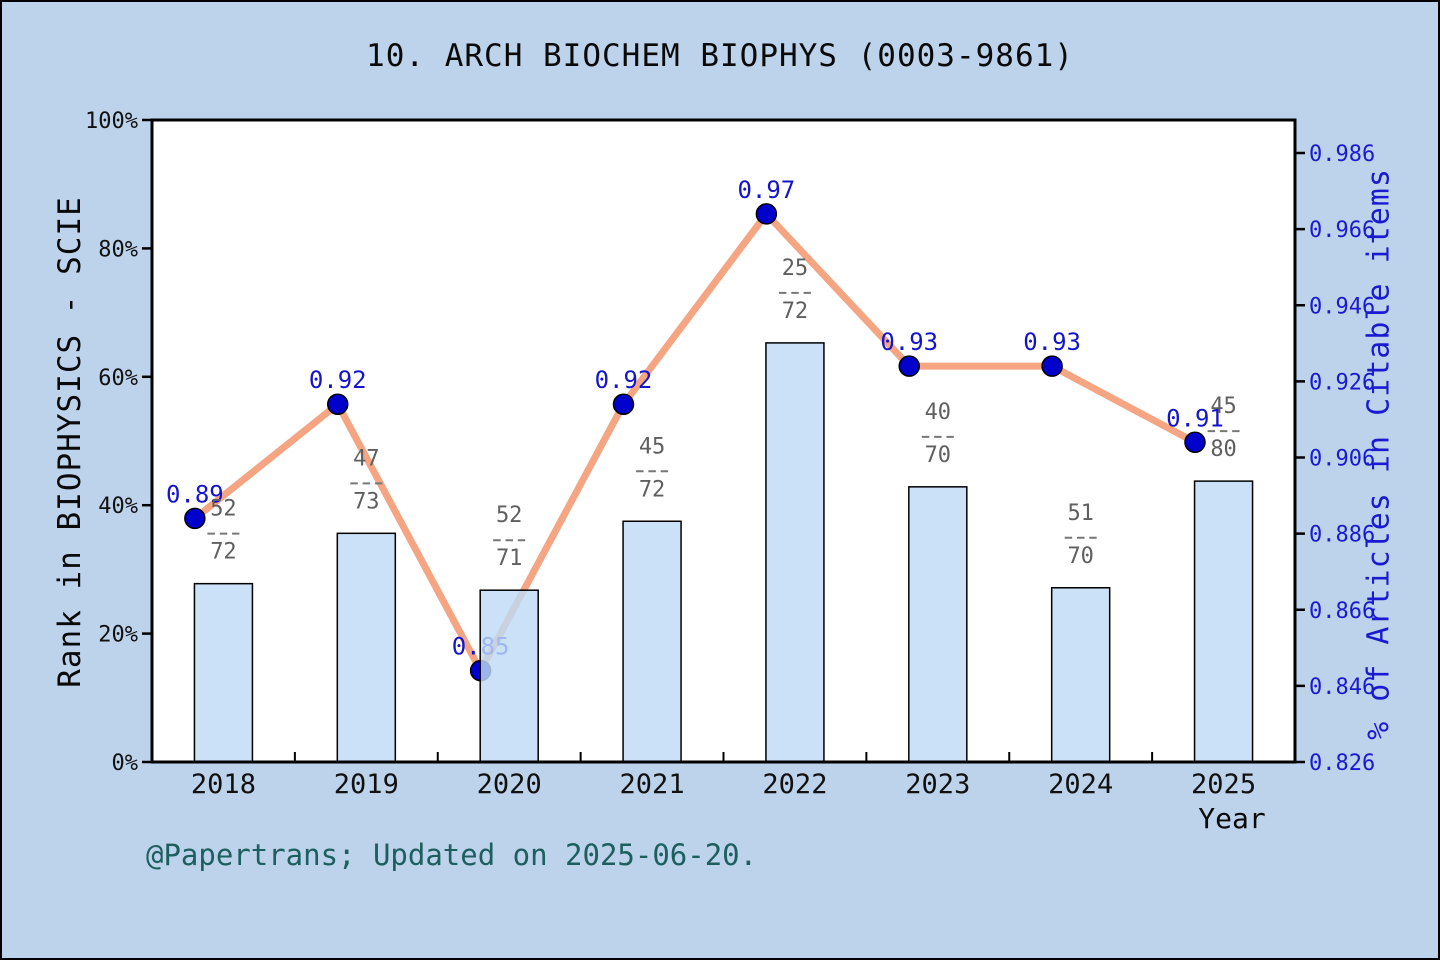 The image size is (1440, 960). I want to click on left-tick-label: 40%, so click(118, 506).